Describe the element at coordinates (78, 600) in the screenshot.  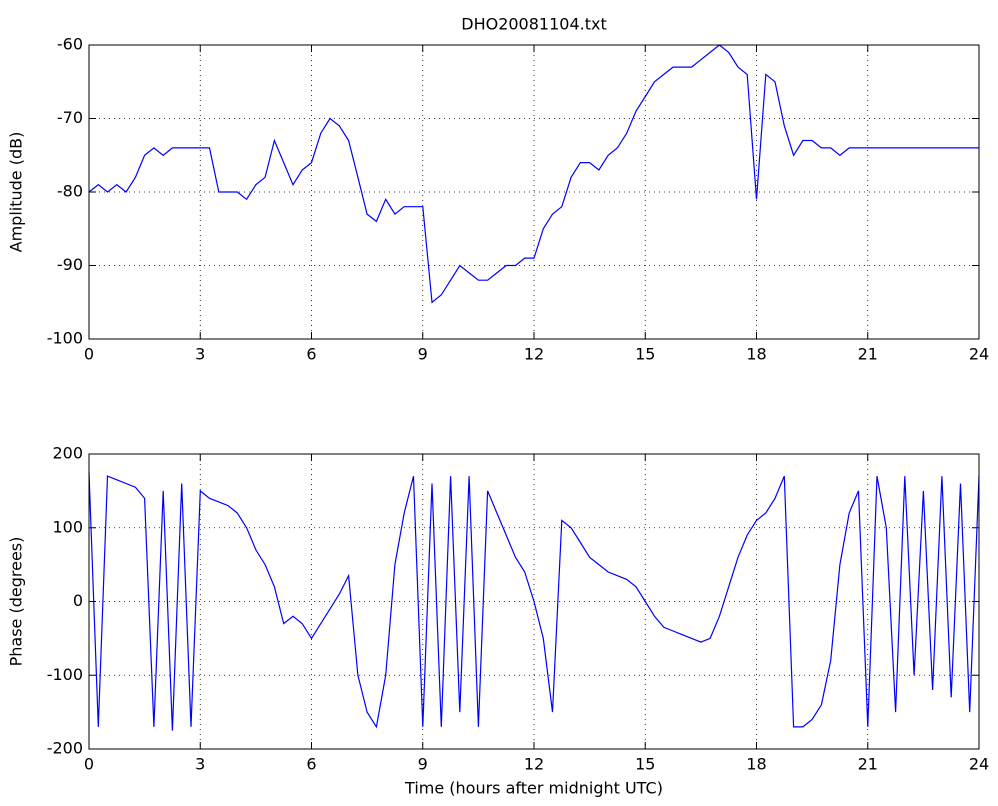
I see `y-tick-label: 0` at that location.